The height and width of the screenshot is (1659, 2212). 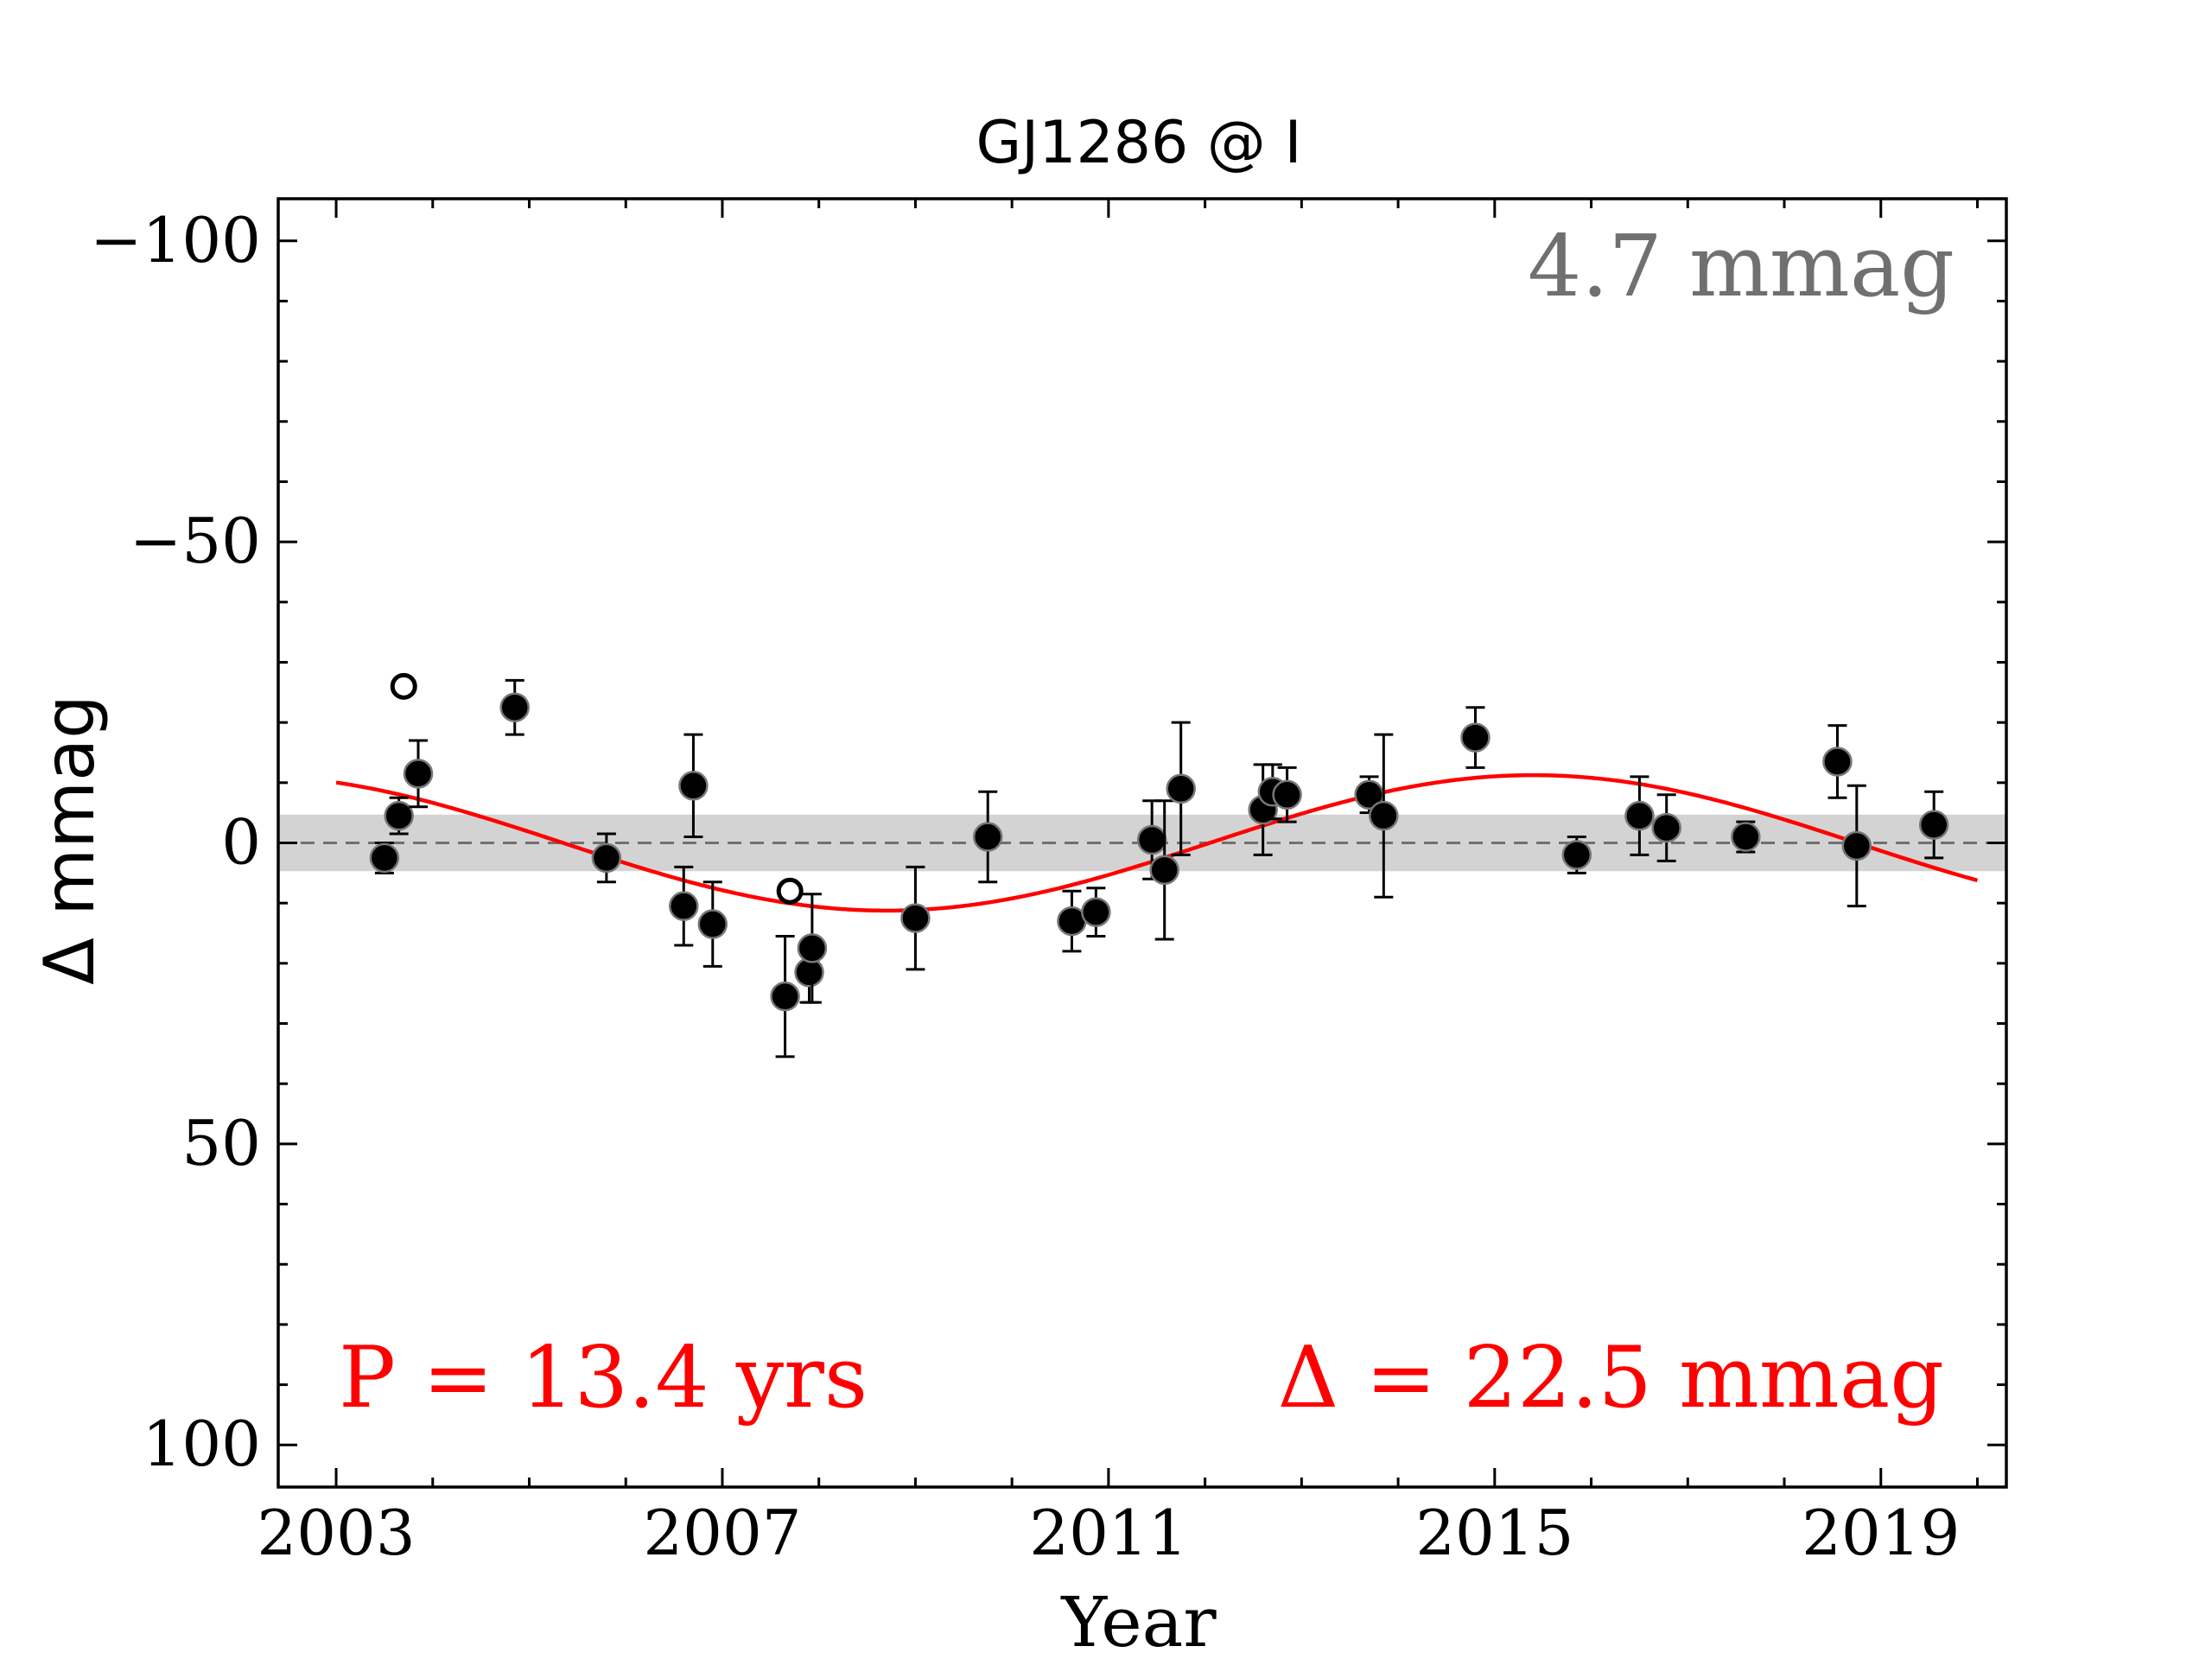 I want to click on y-tick-label: −50, so click(x=195, y=541).